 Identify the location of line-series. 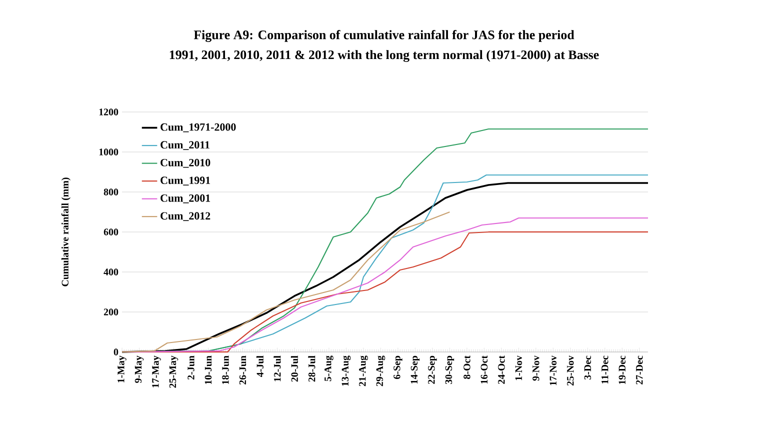
(285, 282).